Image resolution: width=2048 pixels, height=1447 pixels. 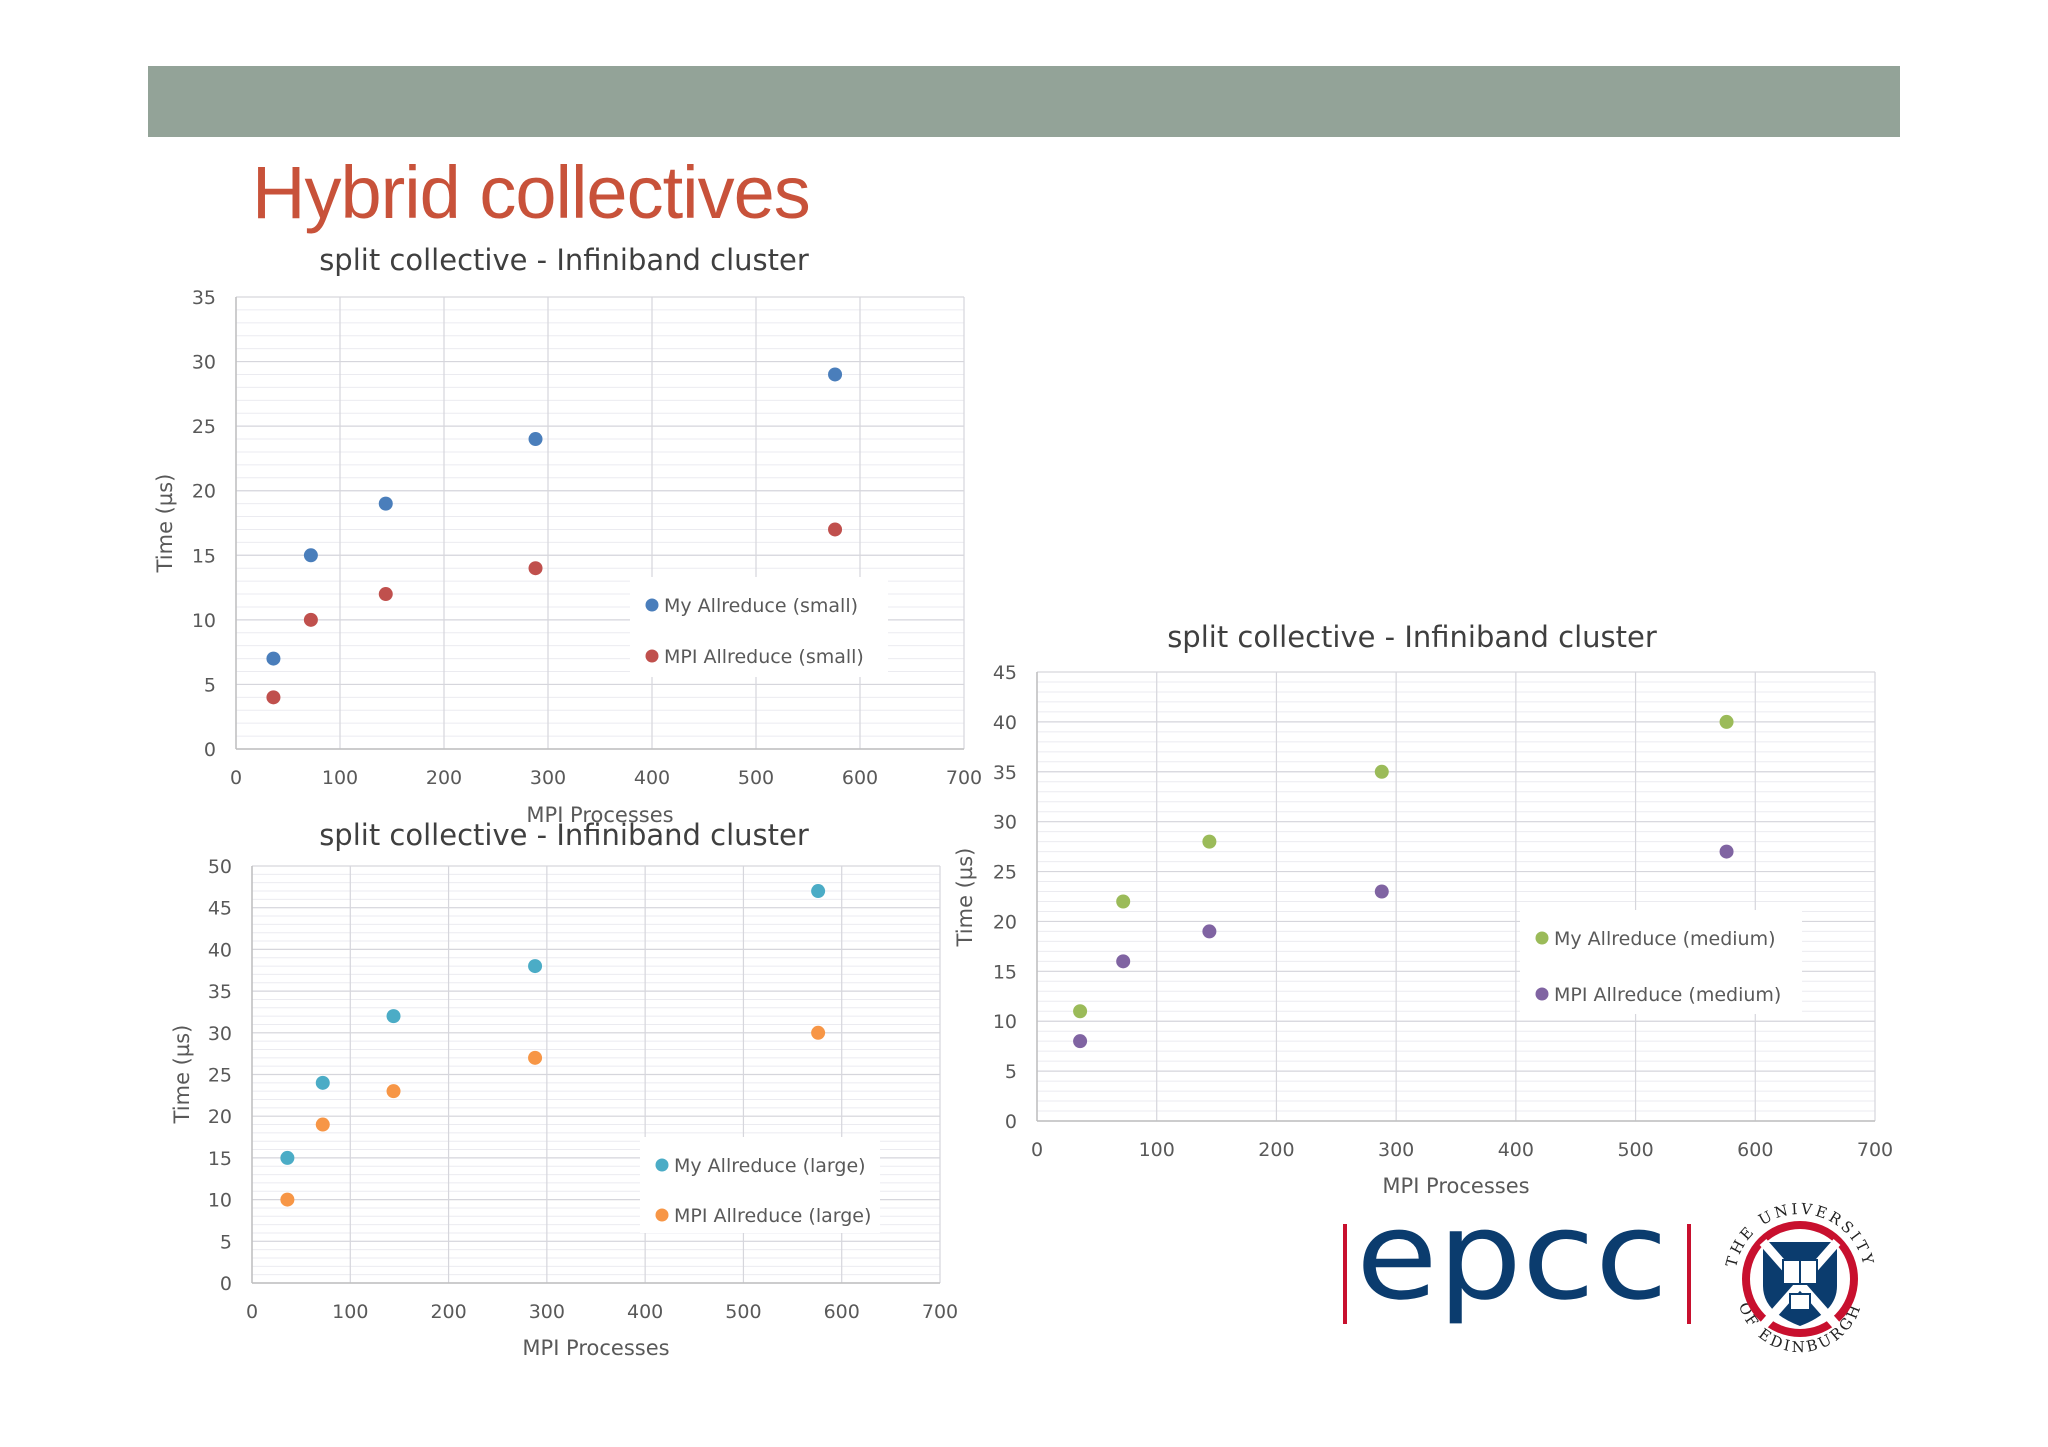 What do you see at coordinates (220, 867) in the screenshot?
I see `y-tick-label: 50` at bounding box center [220, 867].